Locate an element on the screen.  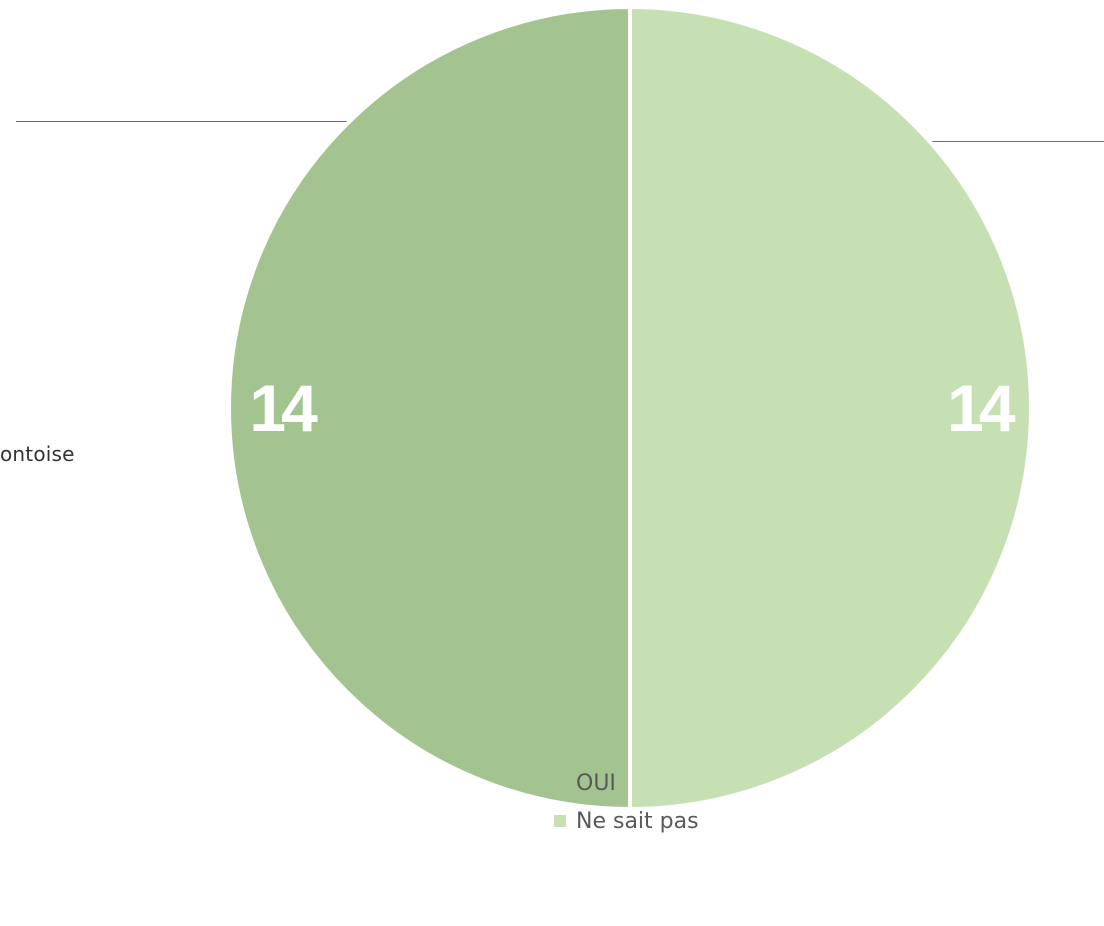
leader-line-left is located at coordinates (186, 121).